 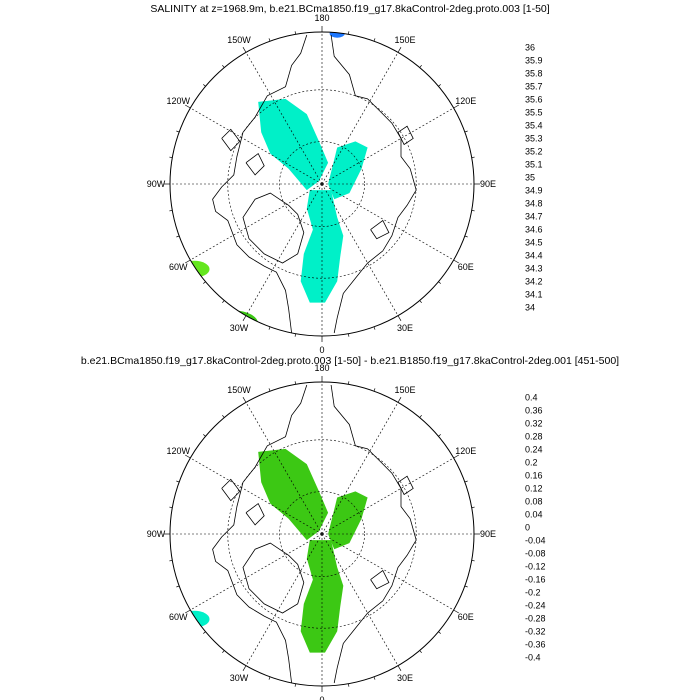 What do you see at coordinates (178, 617) in the screenshot?
I see `longitude-label: 60W` at bounding box center [178, 617].